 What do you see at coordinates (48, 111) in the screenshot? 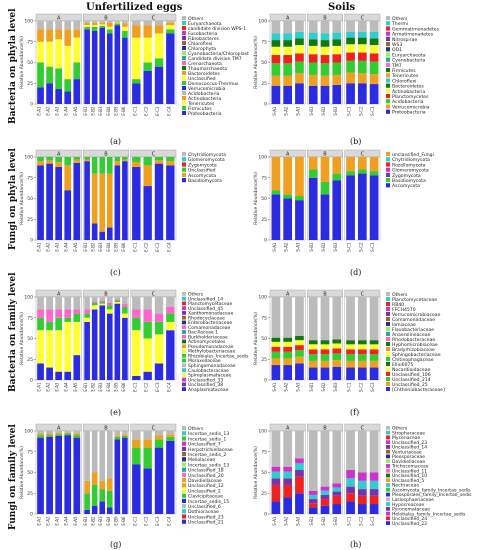
I see `x-tick-label: E-A2` at bounding box center [48, 111].